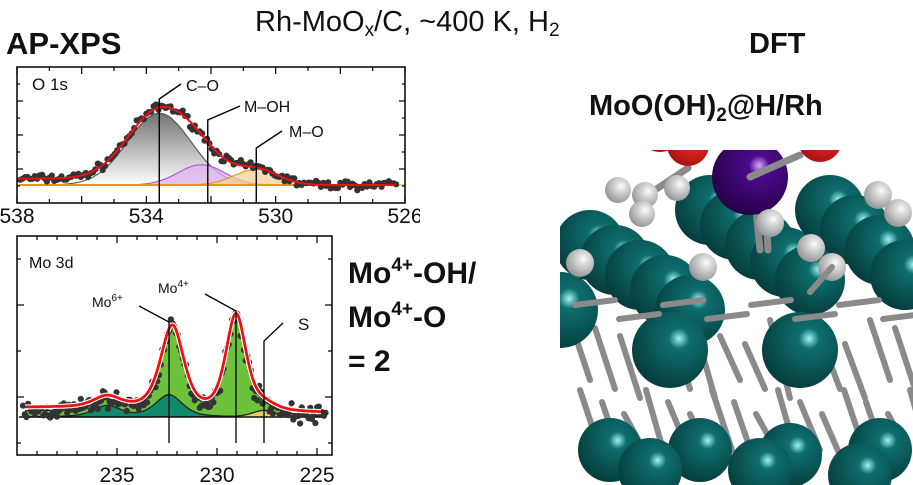  What do you see at coordinates (183, 284) in the screenshot?
I see `annotation-superscript: 4+` at bounding box center [183, 284].